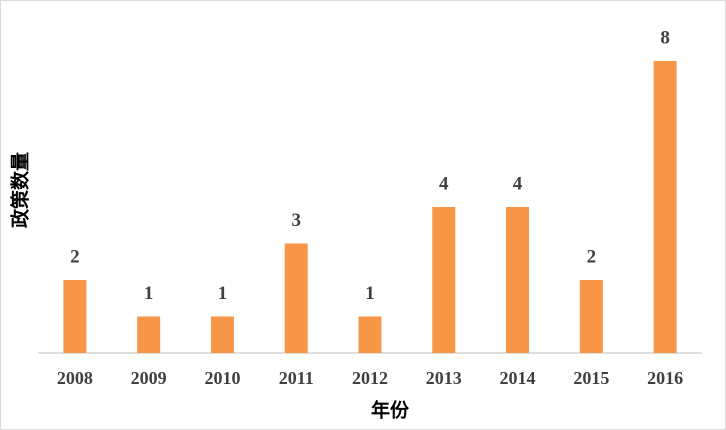 This screenshot has height=430, width=726. Describe the element at coordinates (19, 190) in the screenshot. I see `y-axis-title: 政策数量` at that location.